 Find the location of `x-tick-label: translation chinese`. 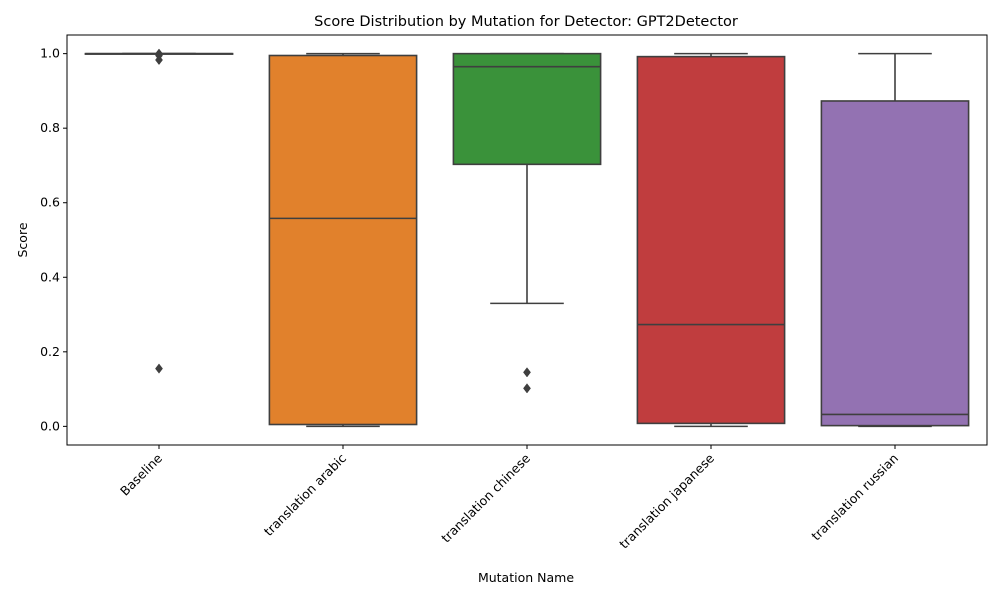

x-tick-label: translation chinese is located at coordinates (485, 497).